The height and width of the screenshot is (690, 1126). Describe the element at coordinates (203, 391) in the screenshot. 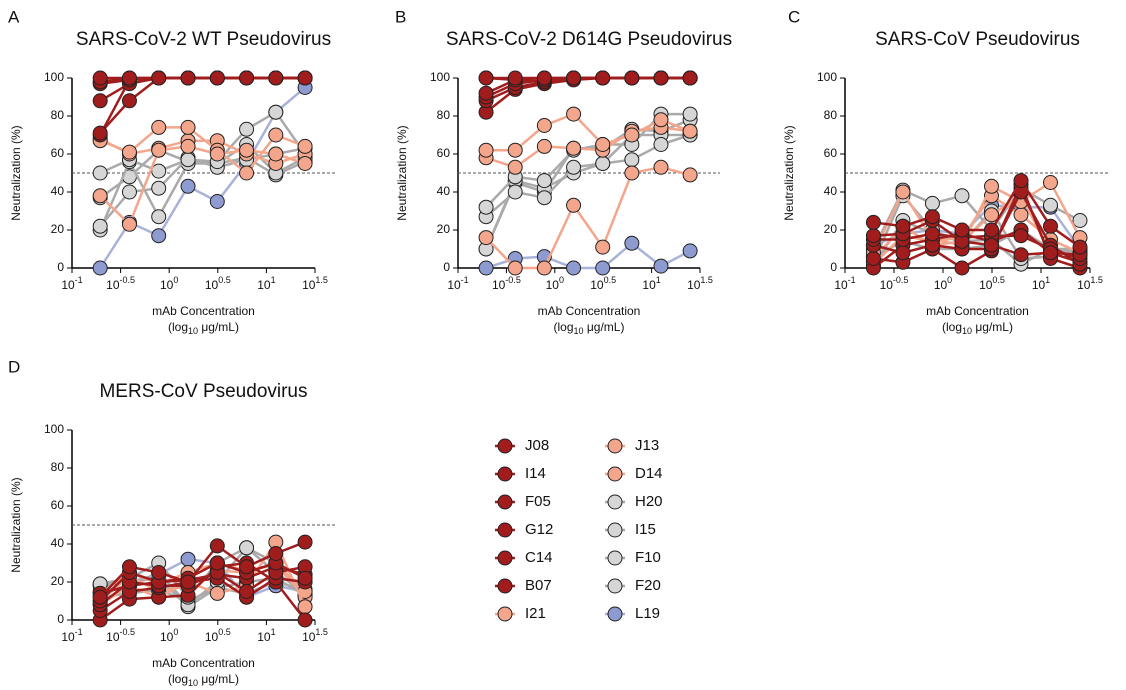

I see `chart-title: MERS-CoV Pseudovirus` at that location.